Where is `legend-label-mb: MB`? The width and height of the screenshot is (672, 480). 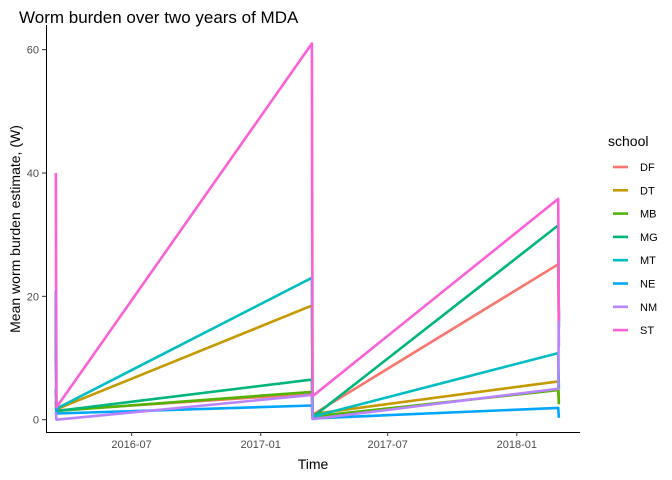 legend-label-mb: MB is located at coordinates (648, 215).